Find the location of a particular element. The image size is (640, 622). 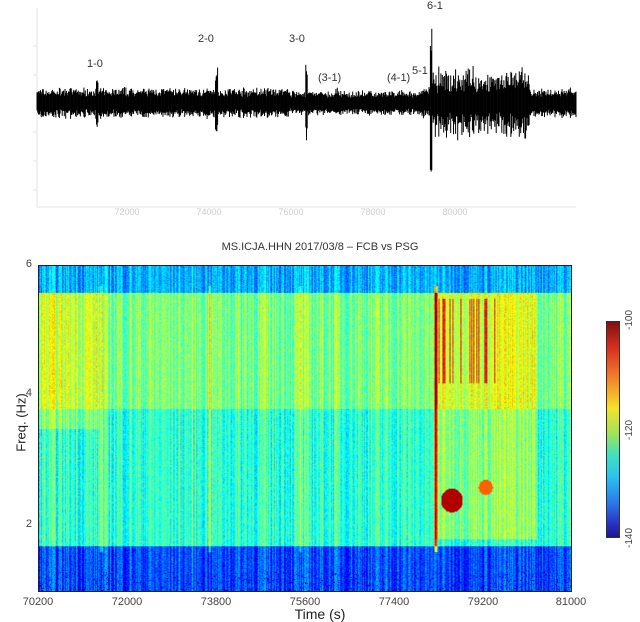

y-tick: 4 is located at coordinates (28, 393).